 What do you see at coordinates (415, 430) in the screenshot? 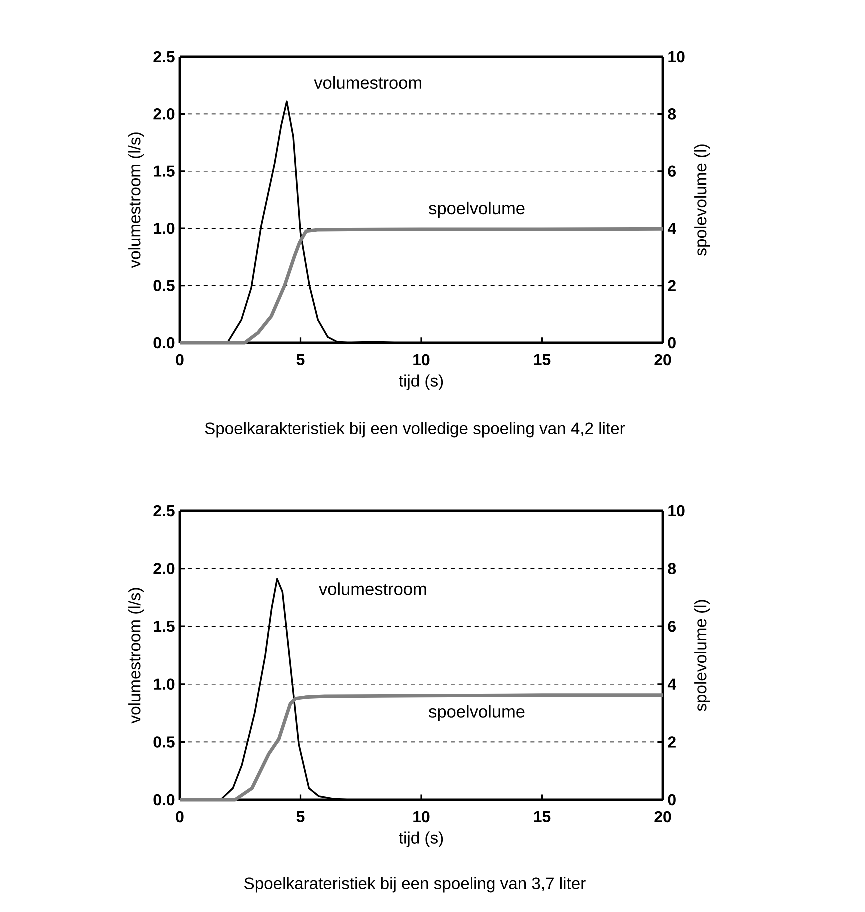
I see `text: Spoelkarakteristiek bij een volledige spoeling van 4,2 liter` at bounding box center [415, 430].